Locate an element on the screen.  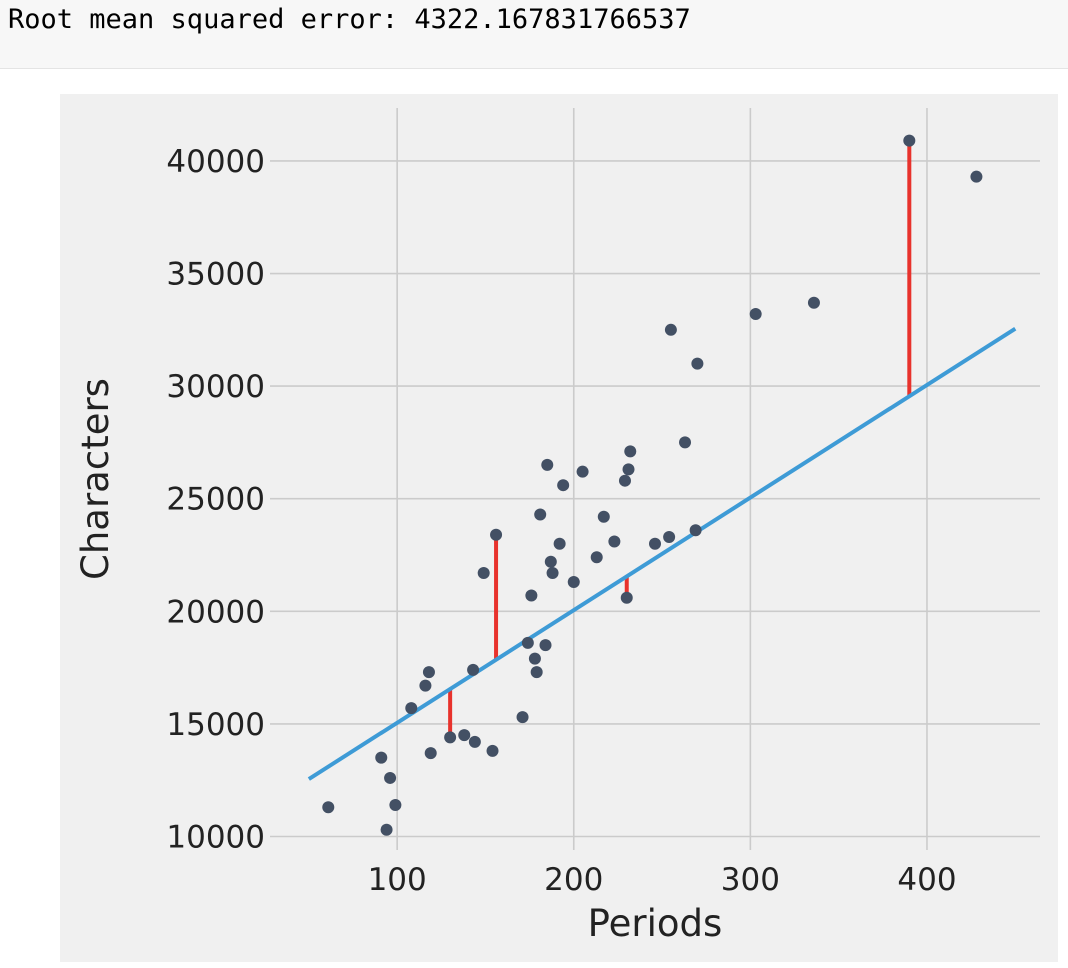
x-tick-label: 400 is located at coordinates (926, 880).